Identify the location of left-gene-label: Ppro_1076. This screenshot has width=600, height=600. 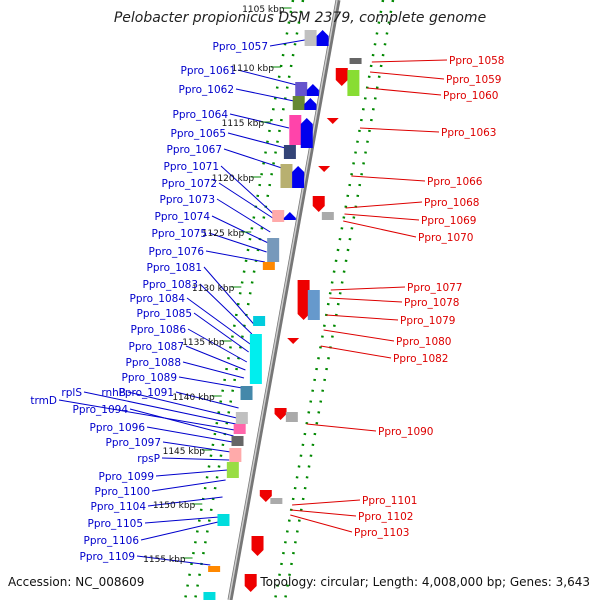
(177, 252).